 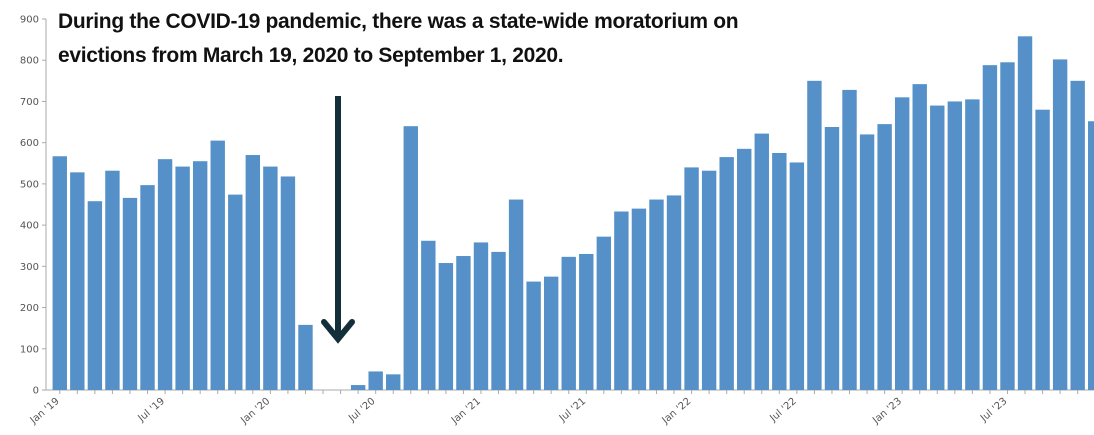 What do you see at coordinates (782, 410) in the screenshot?
I see `x-tick-label: Jul '22` at bounding box center [782, 410].